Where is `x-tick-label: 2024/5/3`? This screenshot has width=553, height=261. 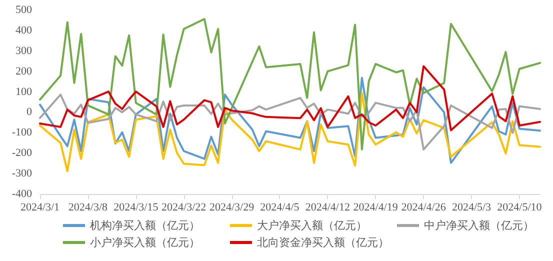
x-tick-label: 2024/5/3 is located at coordinates (472, 208).